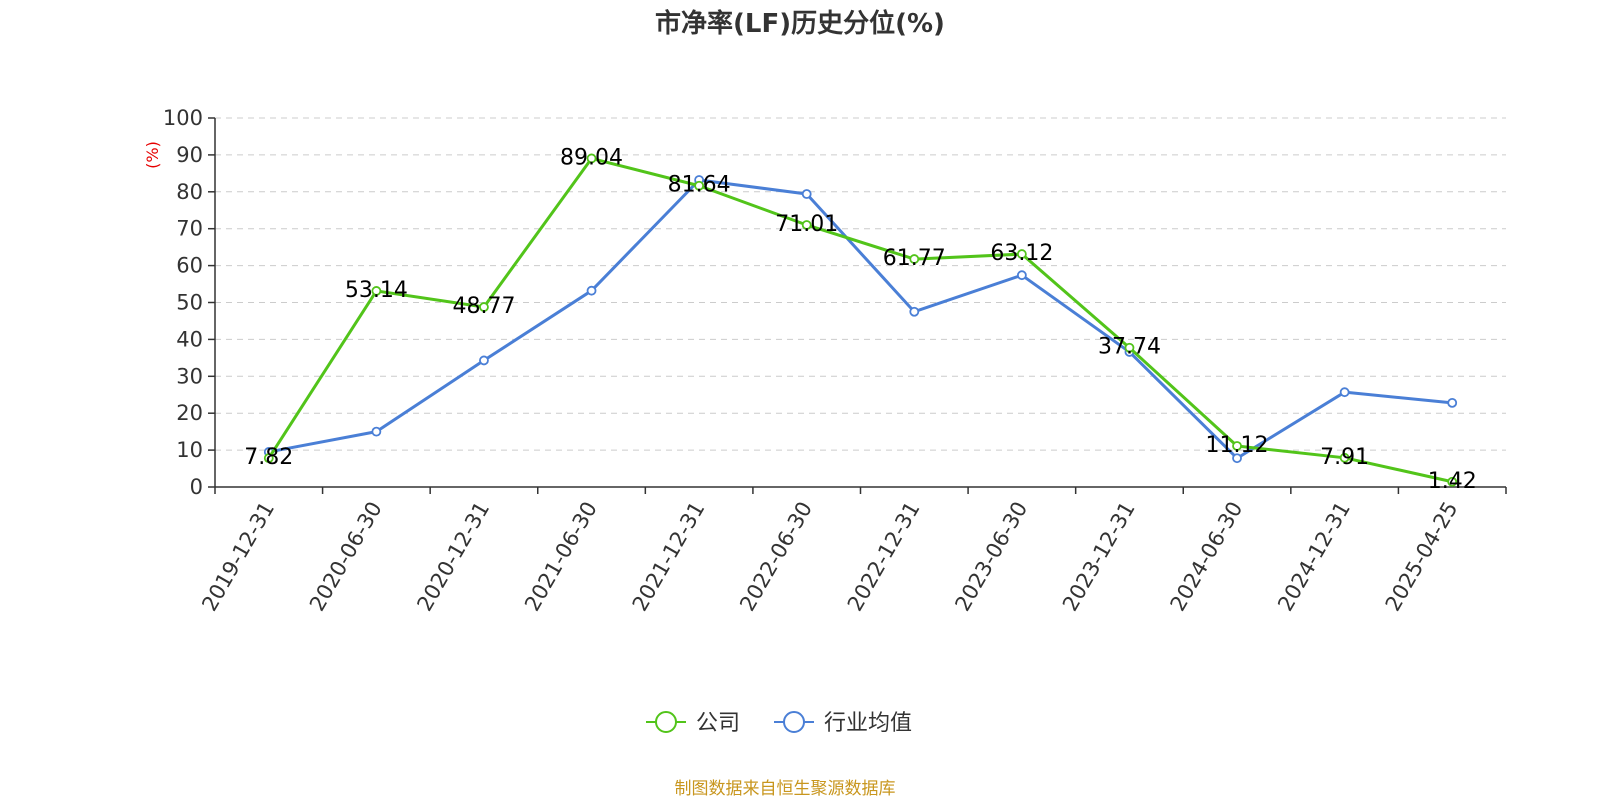  I want to click on x-tick-label: 2024-12-31, so click(1314, 557).